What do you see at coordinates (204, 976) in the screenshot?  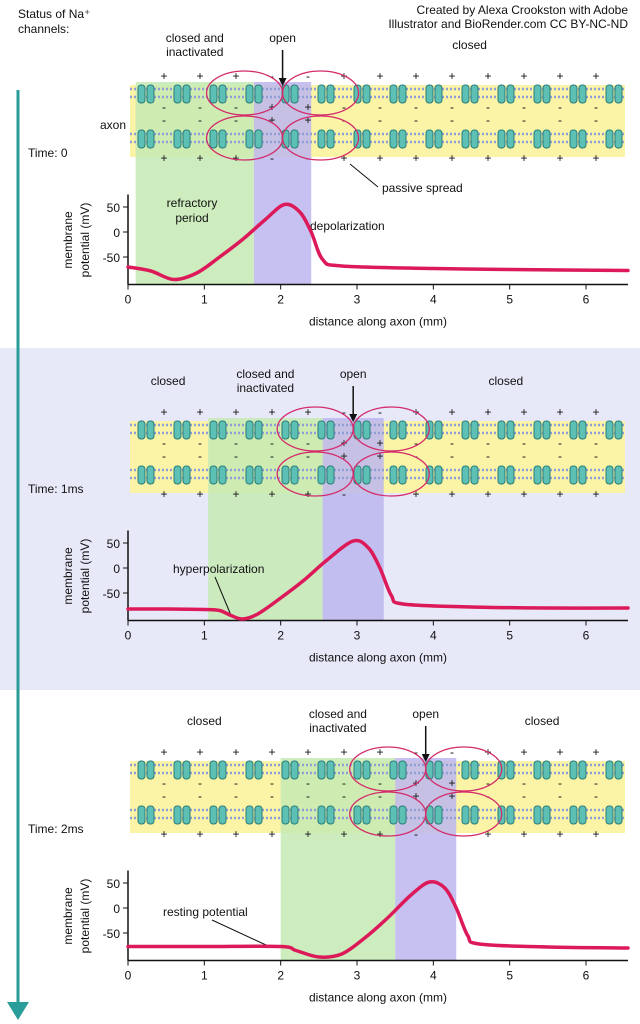 I see `x-tick-label: 1` at bounding box center [204, 976].